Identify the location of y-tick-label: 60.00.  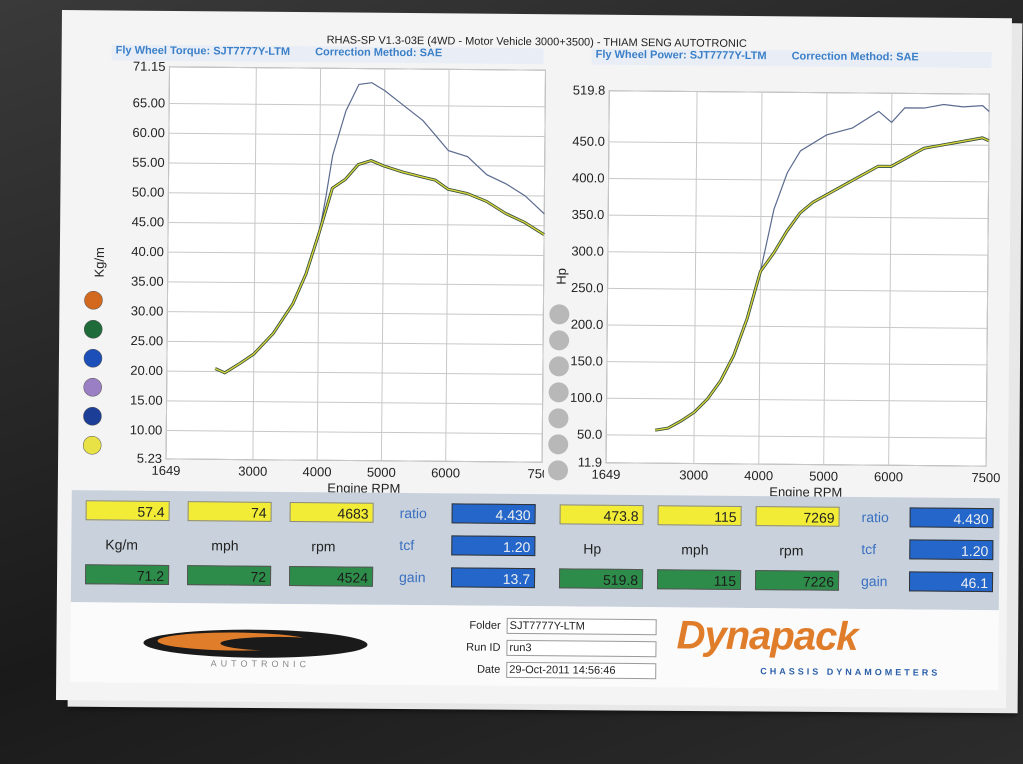
(148, 132).